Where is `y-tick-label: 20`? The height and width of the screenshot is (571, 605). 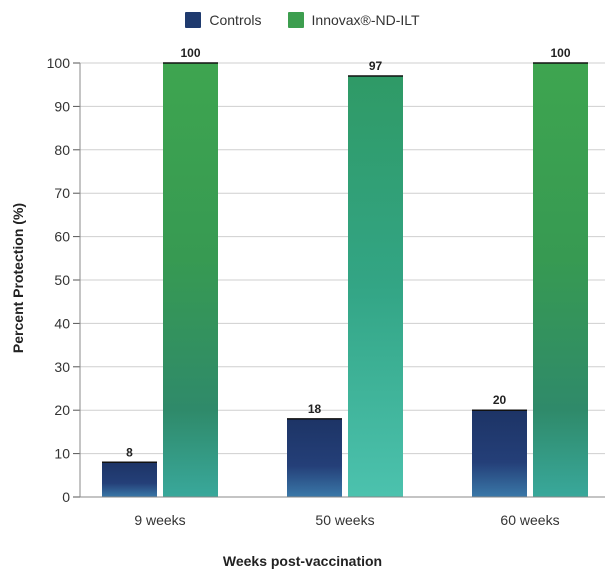
y-tick-label: 20 is located at coordinates (62, 410).